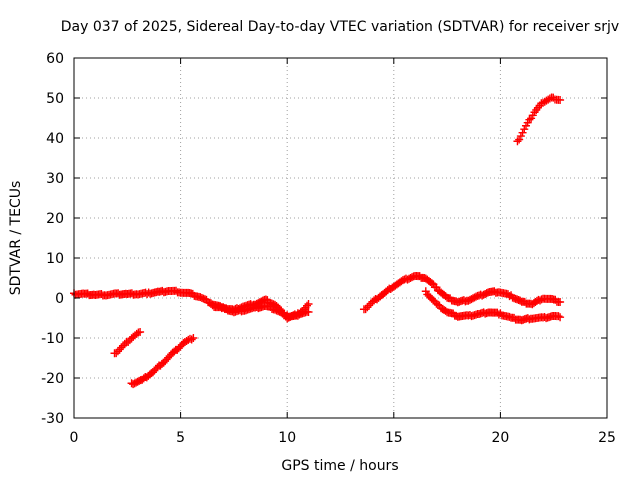 This screenshot has width=640, height=480. Describe the element at coordinates (55, 259) in the screenshot. I see `y-tick-label: 10` at that location.